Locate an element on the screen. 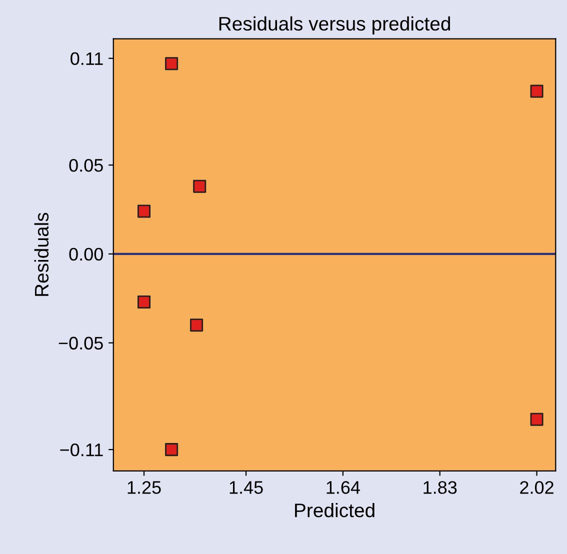  y-axis-title: Residuals is located at coordinates (41, 254).